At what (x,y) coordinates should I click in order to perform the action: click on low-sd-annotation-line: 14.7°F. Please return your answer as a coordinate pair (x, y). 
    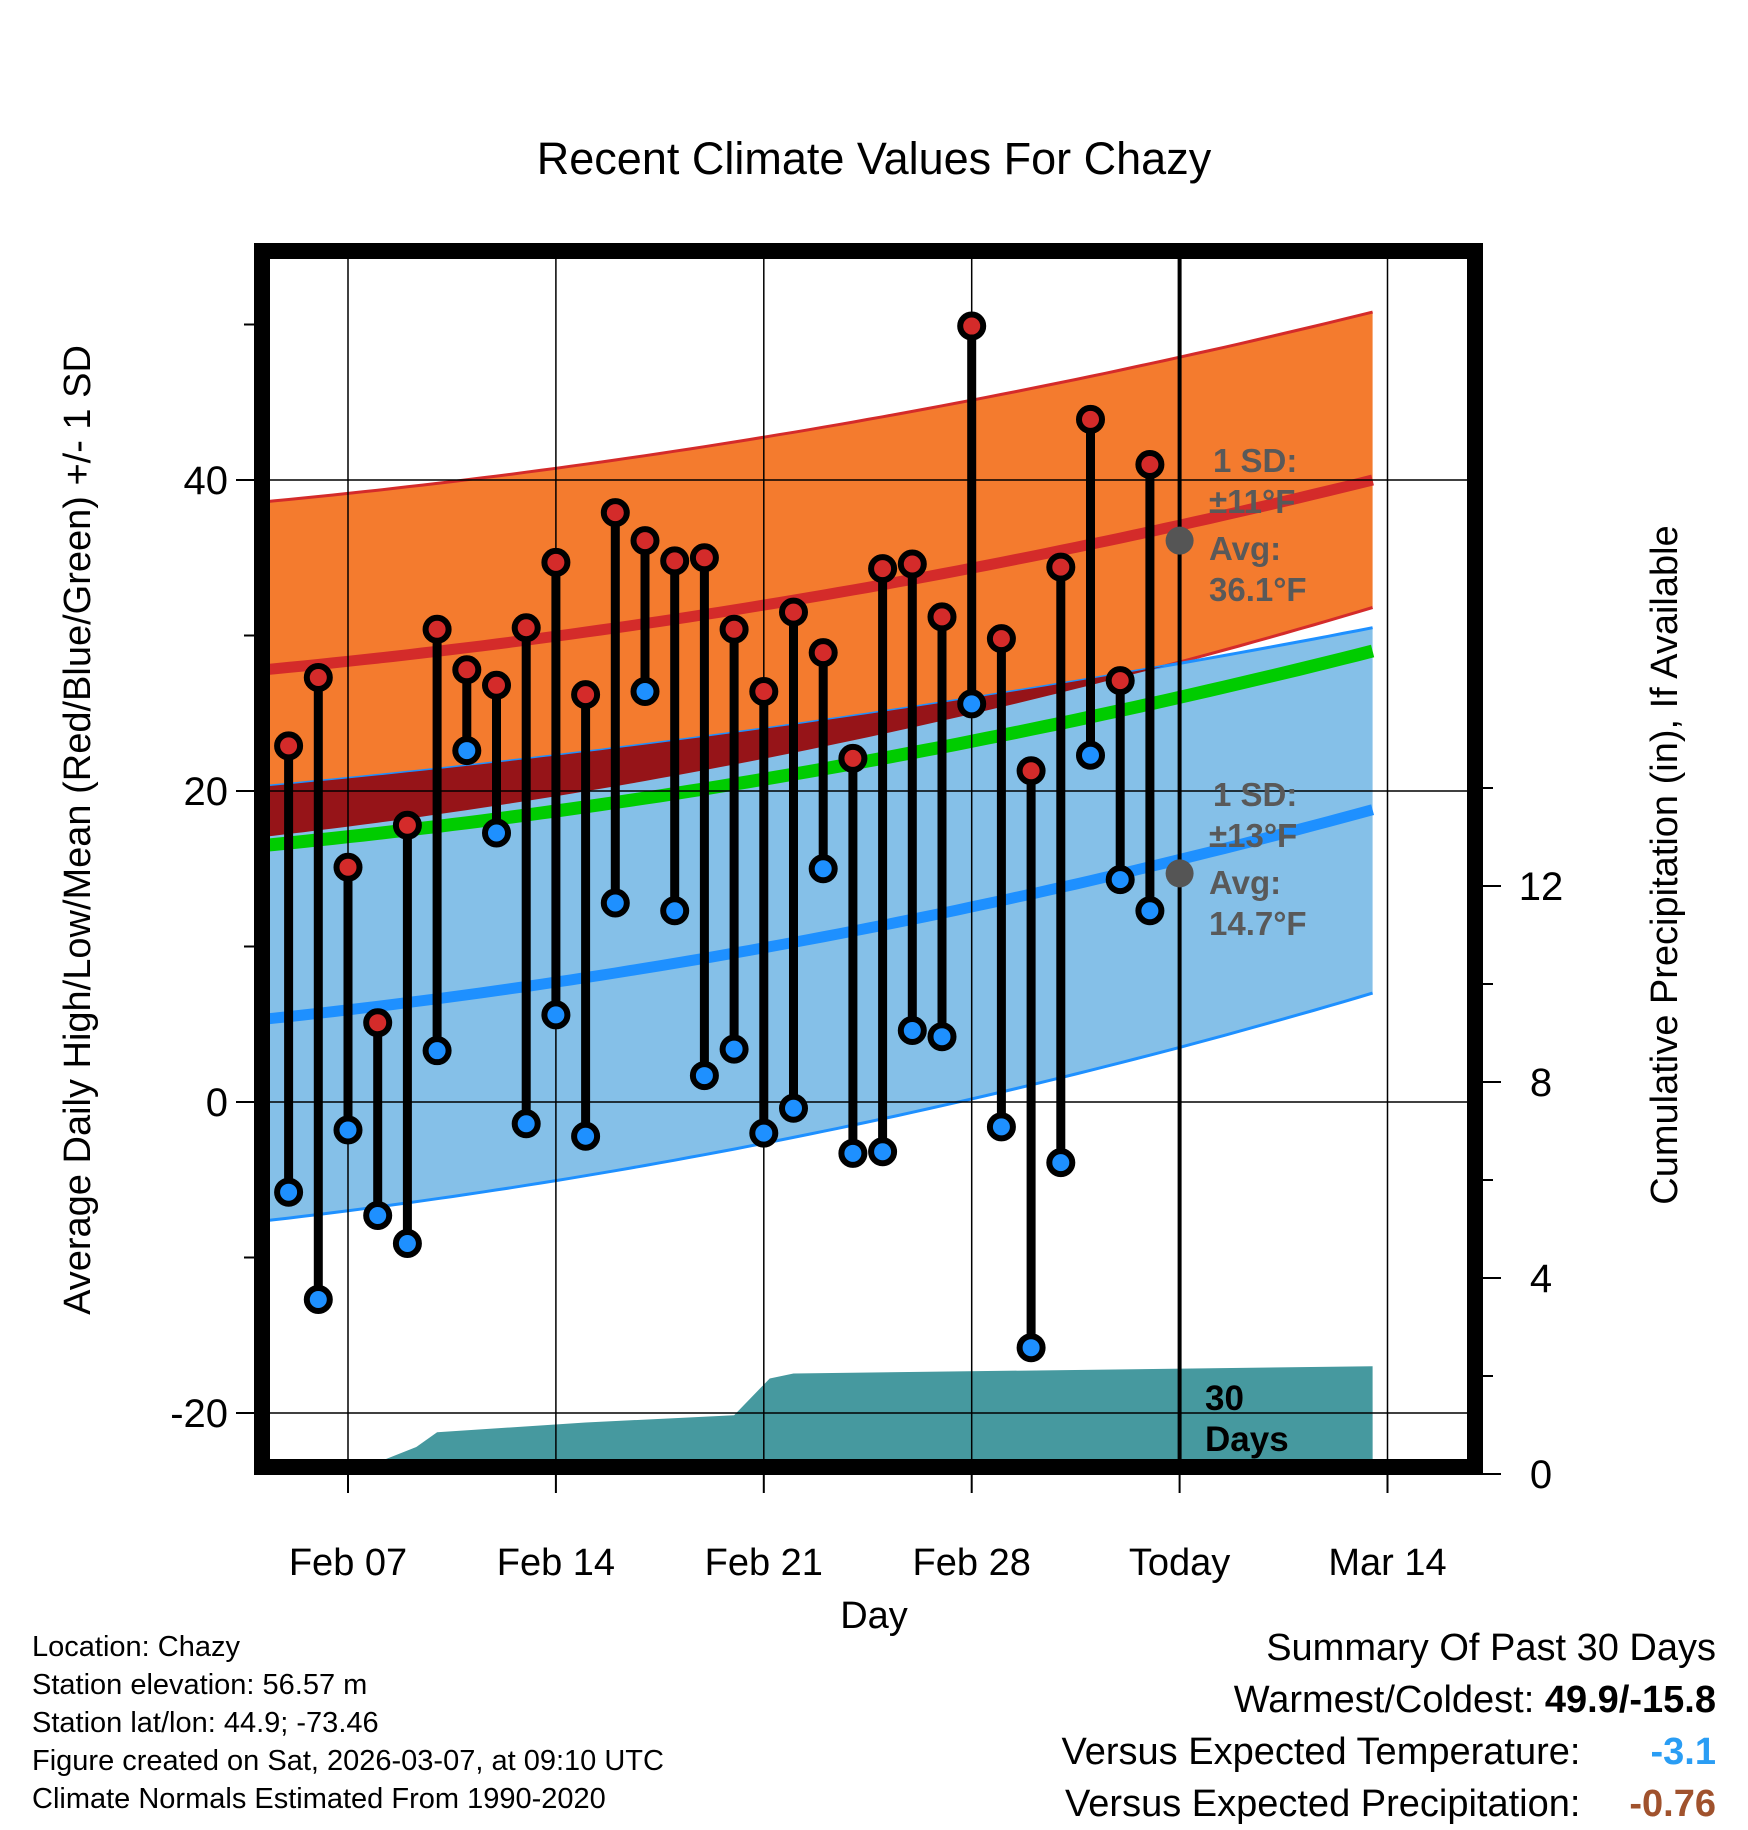
    Looking at the image, I should click on (1258, 923).